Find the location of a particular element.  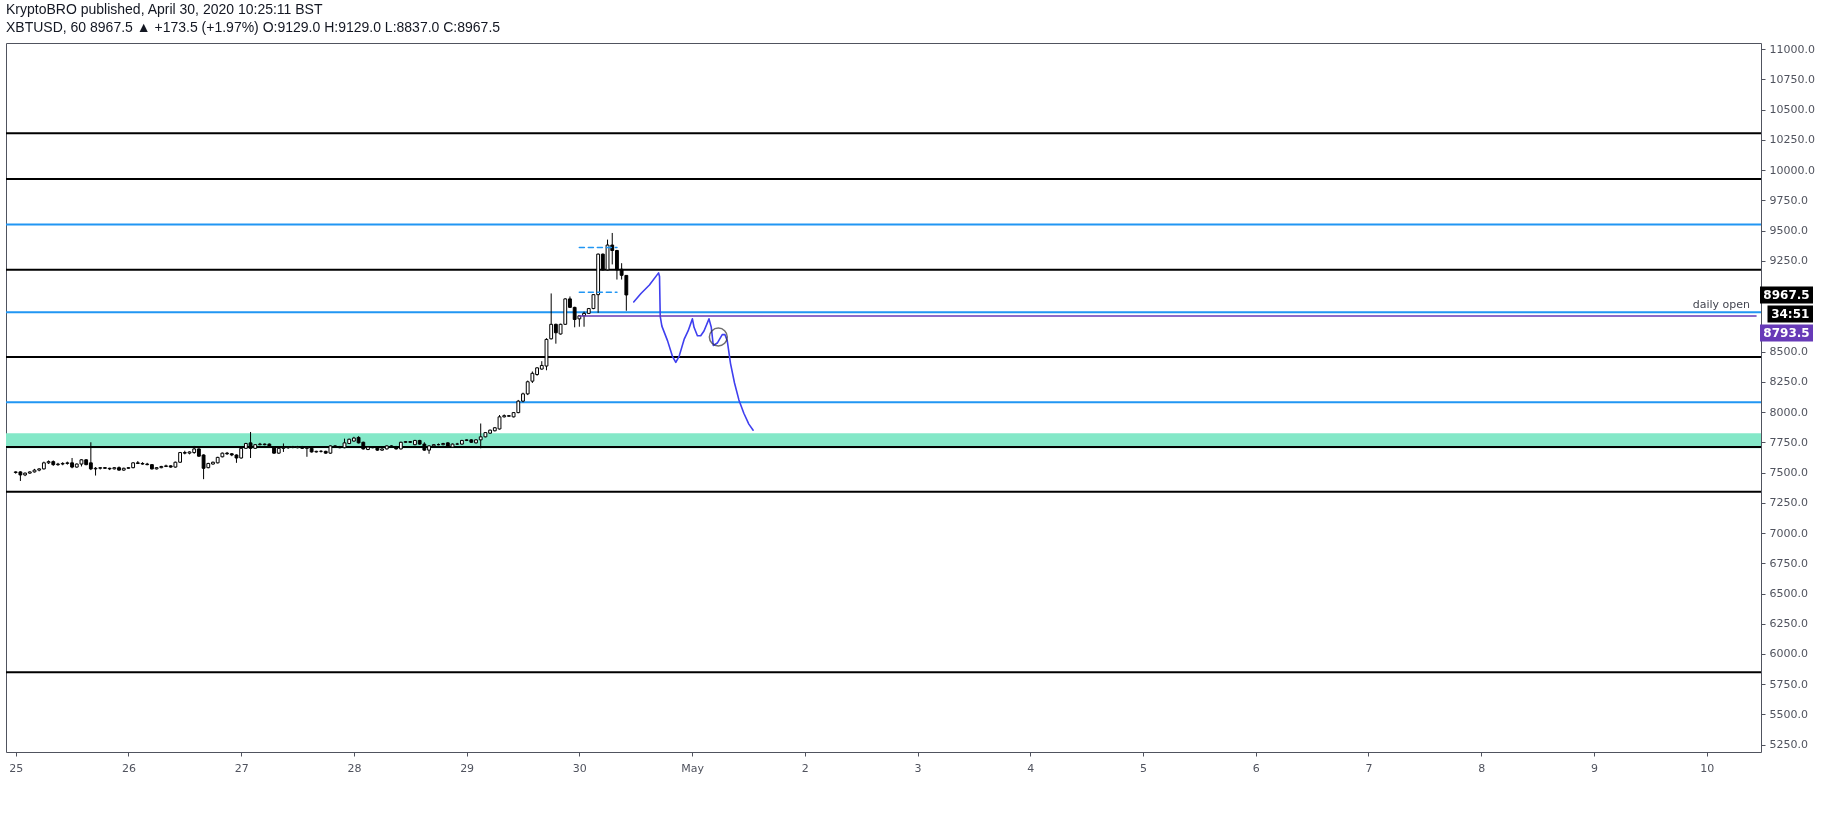

y-tick-label: 10250.0 is located at coordinates (1792, 140).